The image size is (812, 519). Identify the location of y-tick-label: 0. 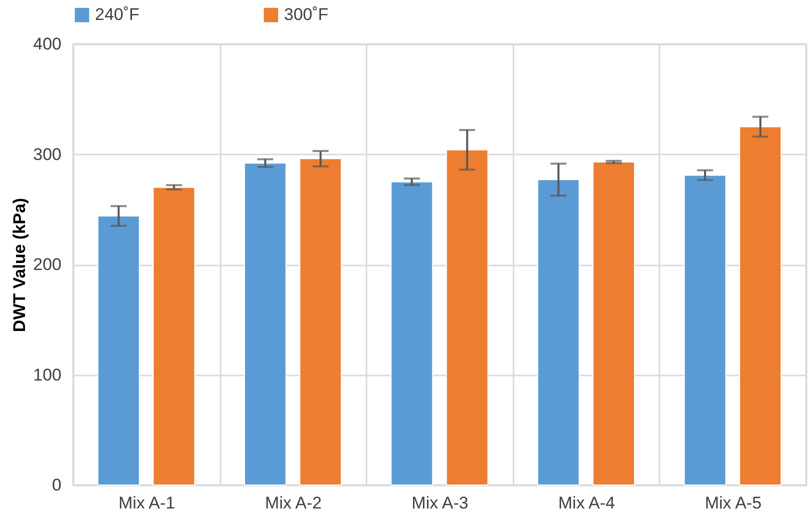
(57, 485).